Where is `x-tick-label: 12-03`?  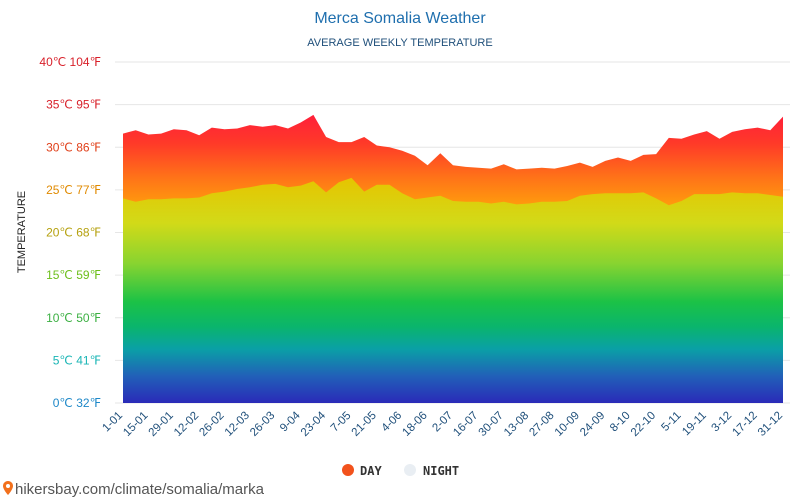
x-tick-label: 12-03 is located at coordinates (237, 424).